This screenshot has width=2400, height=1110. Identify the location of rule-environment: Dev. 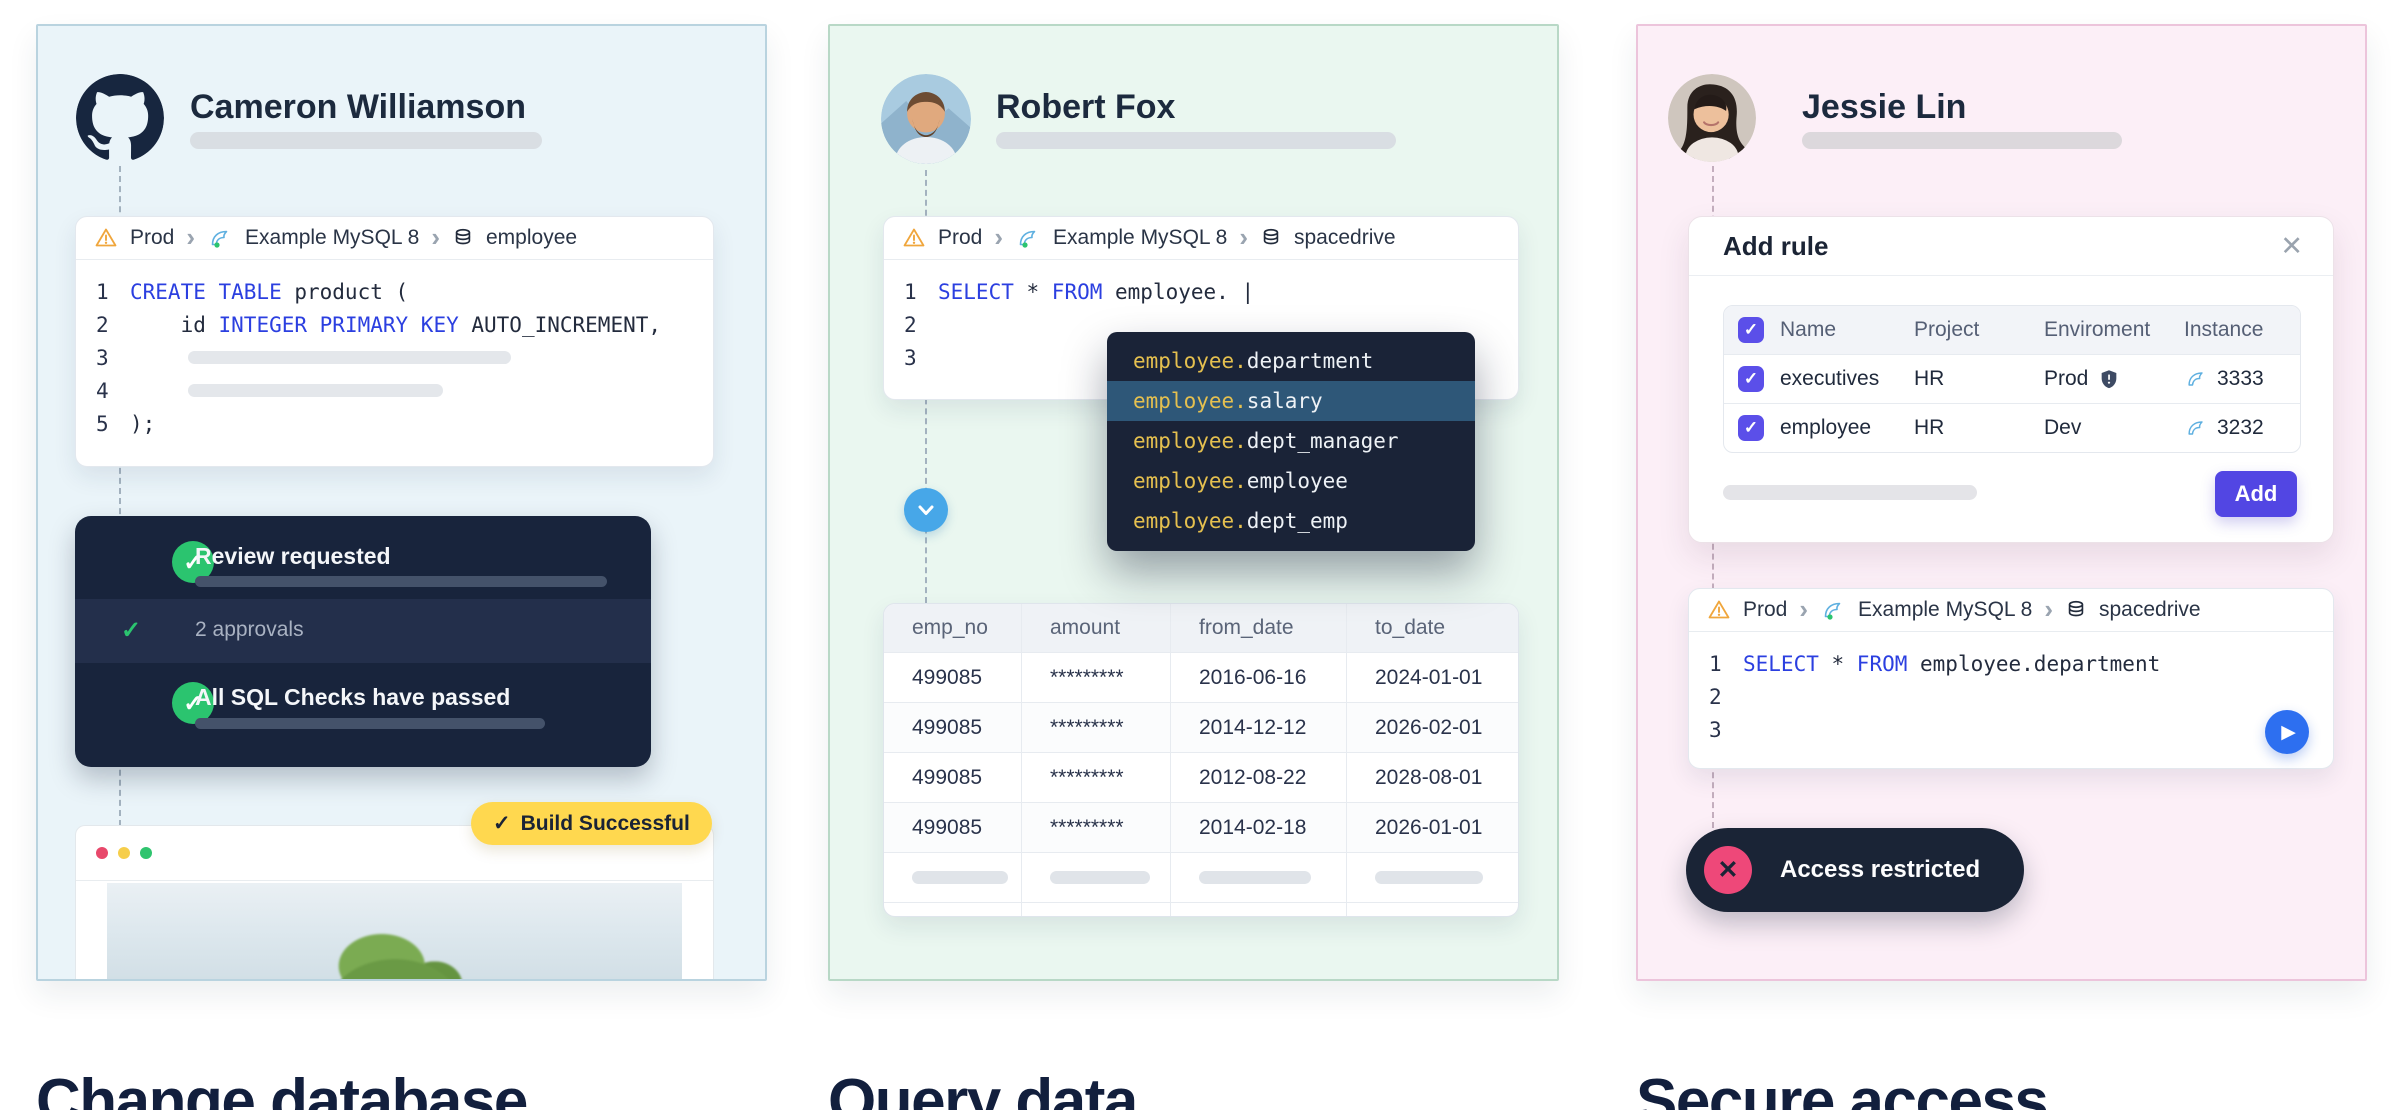
(2063, 427).